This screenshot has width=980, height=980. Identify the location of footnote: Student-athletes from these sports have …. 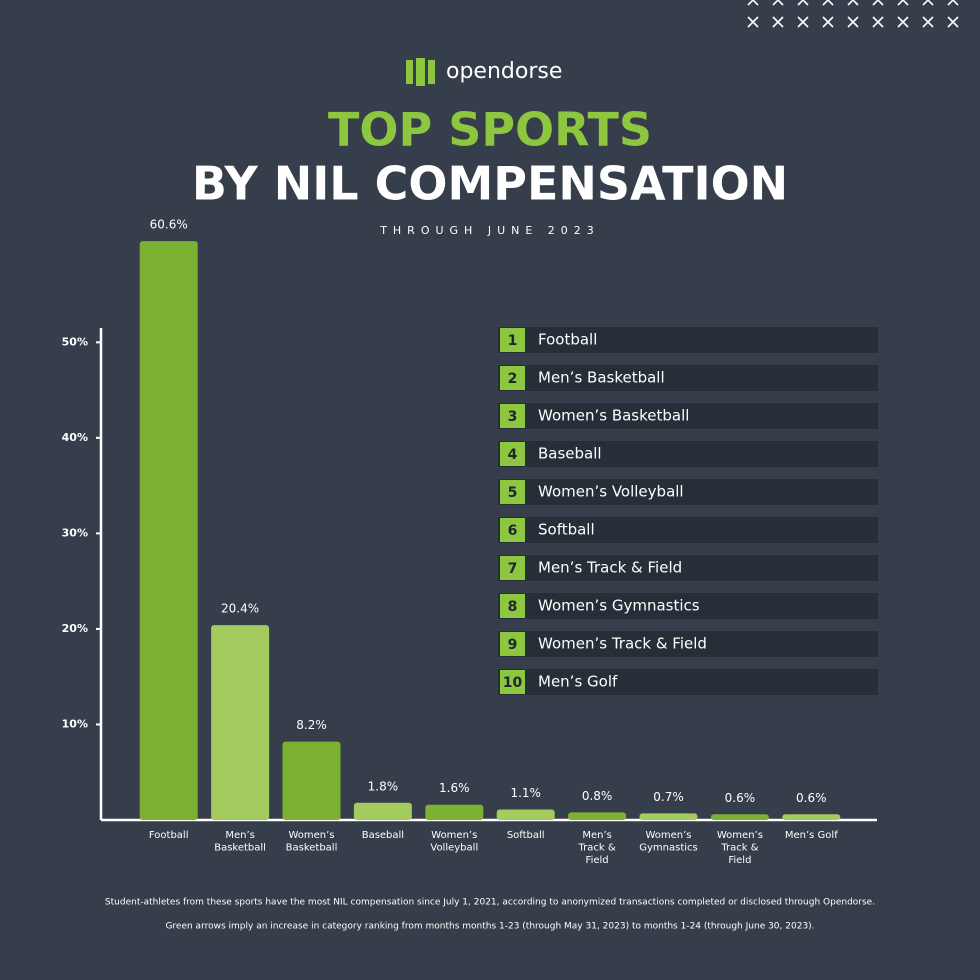
(490, 903).